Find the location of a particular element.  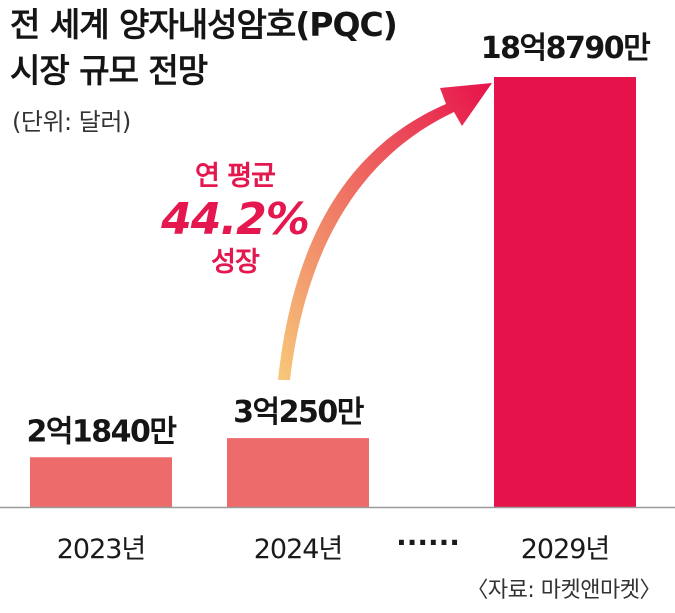

growth-label-line3: 성장 is located at coordinates (235, 262).